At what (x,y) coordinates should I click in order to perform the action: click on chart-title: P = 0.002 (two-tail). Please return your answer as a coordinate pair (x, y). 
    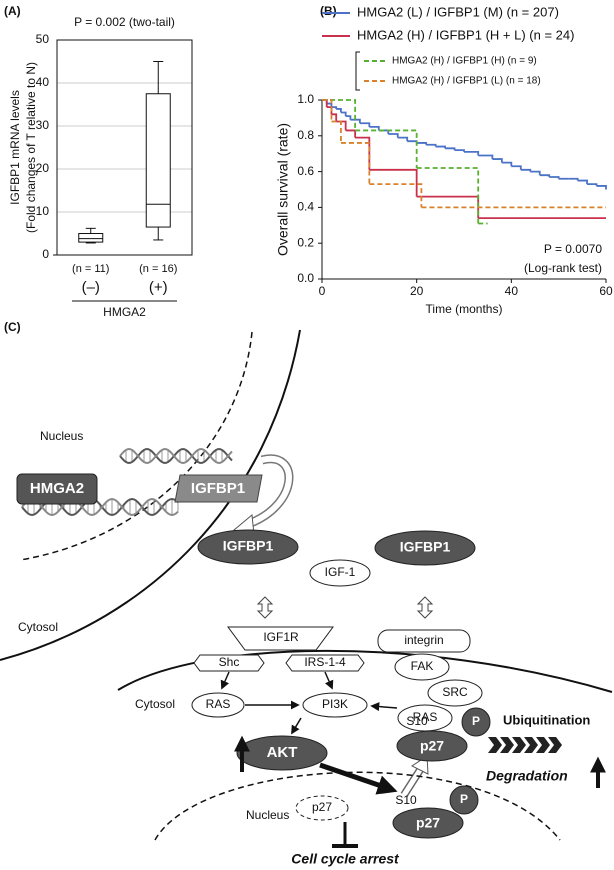
    Looking at the image, I should click on (124, 22).